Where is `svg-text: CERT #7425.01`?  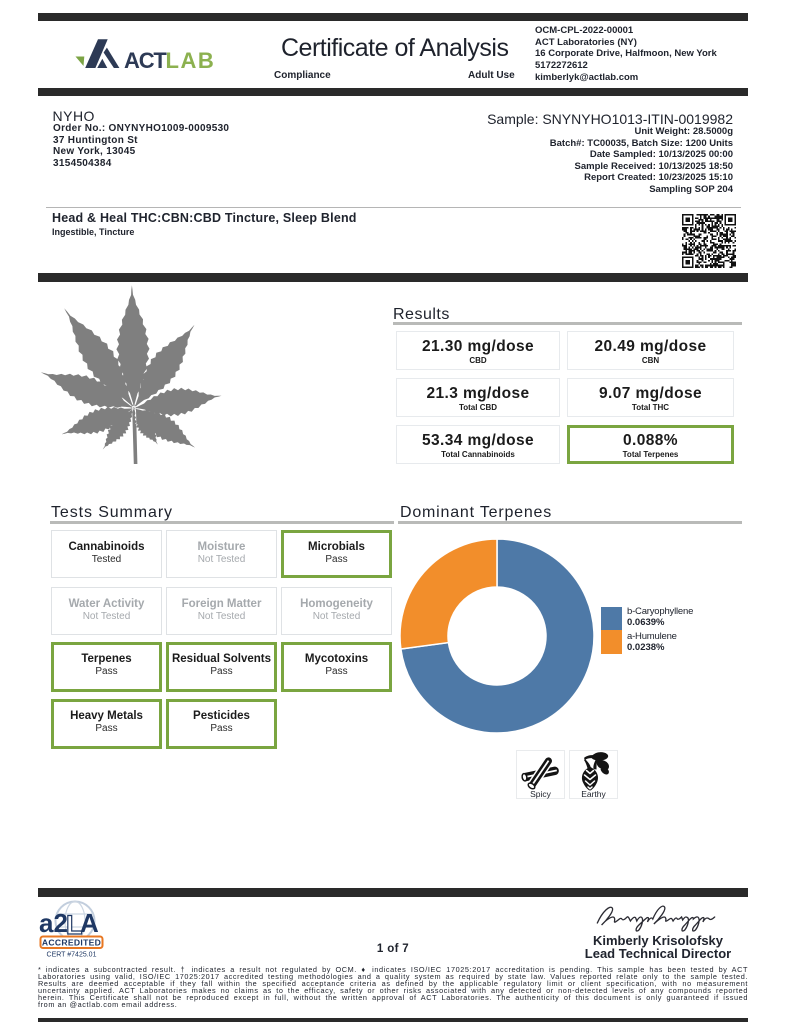 svg-text: CERT #7425.01 is located at coordinates (72, 955).